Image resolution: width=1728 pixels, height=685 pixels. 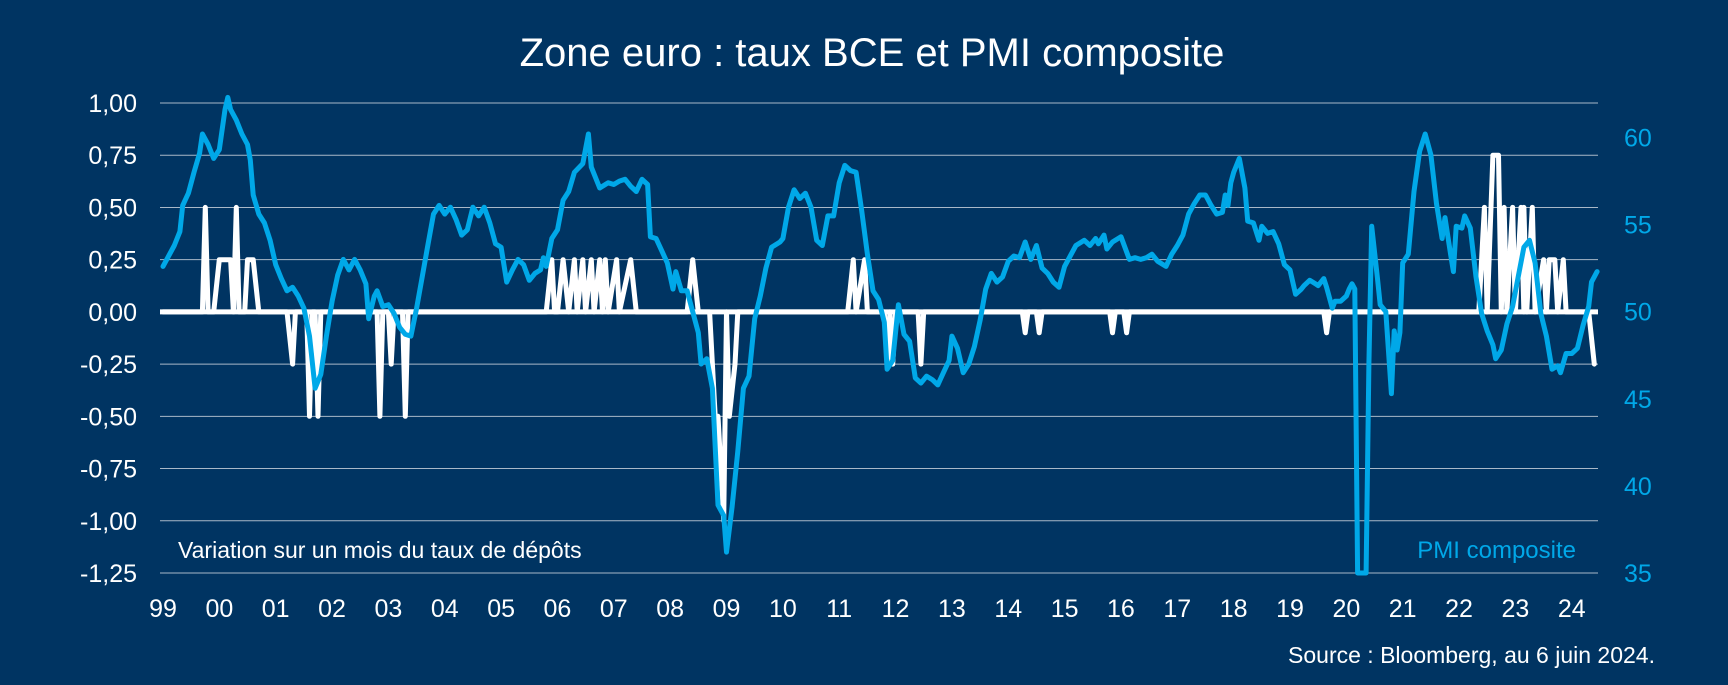 I want to click on annotation-pmi: PMI composite, so click(x=1496, y=550).